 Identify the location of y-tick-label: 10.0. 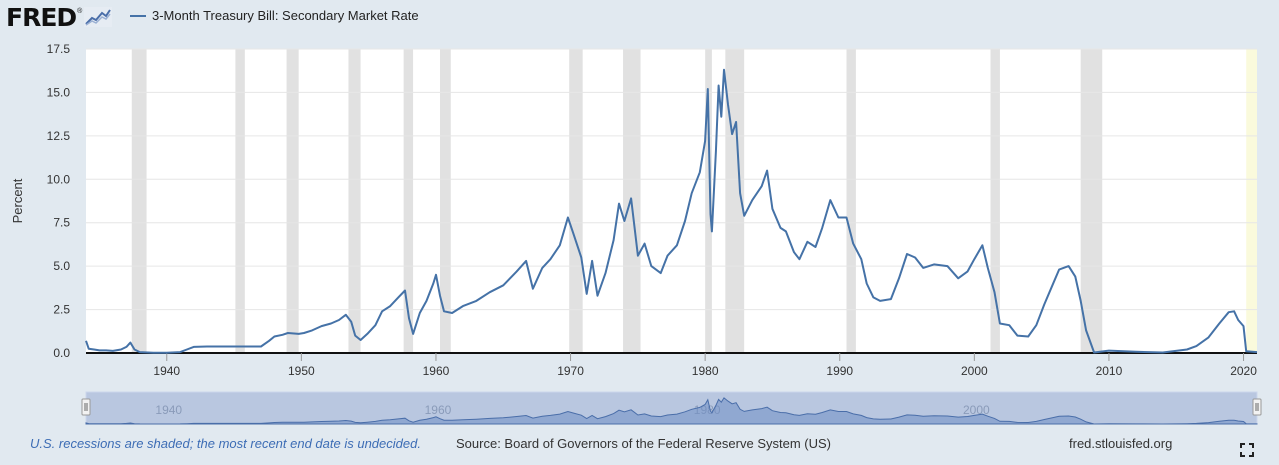
(59, 179).